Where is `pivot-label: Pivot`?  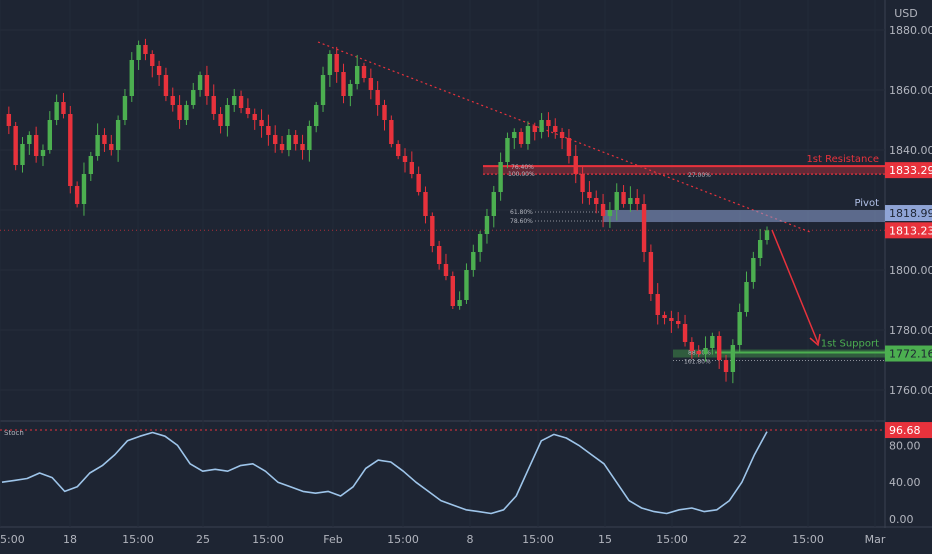 pivot-label: Pivot is located at coordinates (866, 203).